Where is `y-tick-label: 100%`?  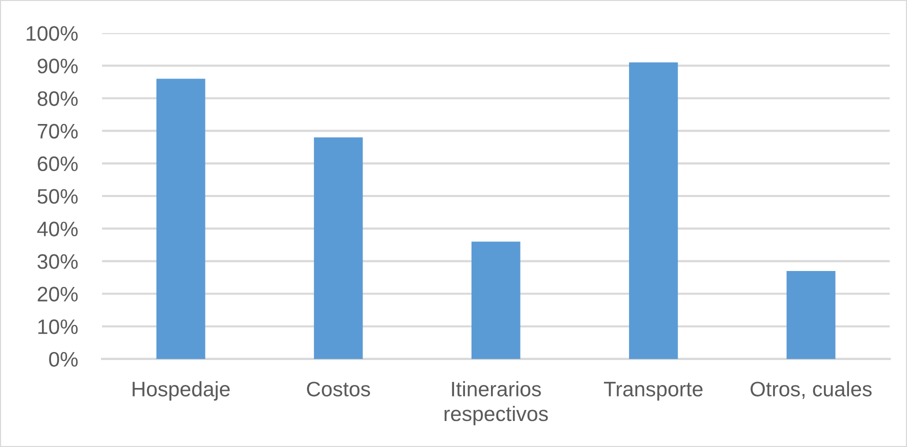
y-tick-label: 100% is located at coordinates (52, 33).